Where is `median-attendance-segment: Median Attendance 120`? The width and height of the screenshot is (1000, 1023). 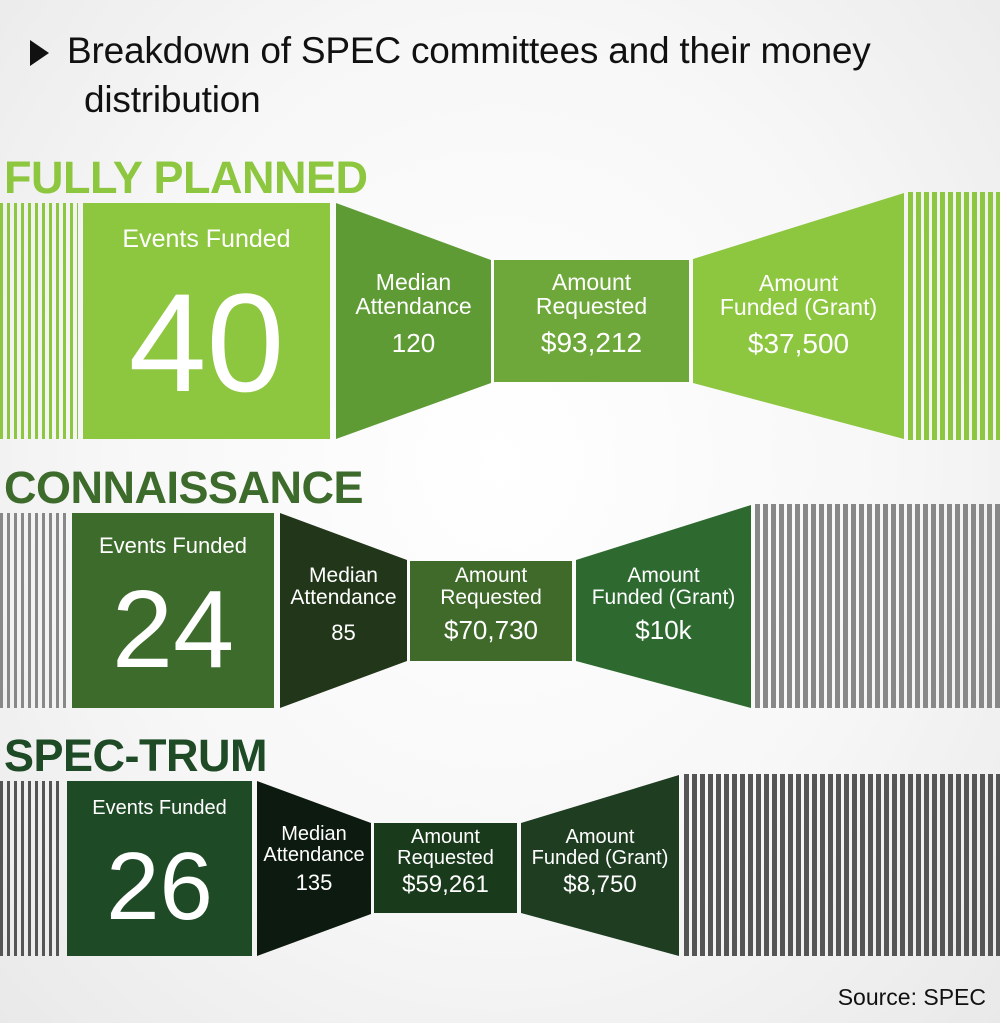 median-attendance-segment: Median Attendance 120 is located at coordinates (413, 321).